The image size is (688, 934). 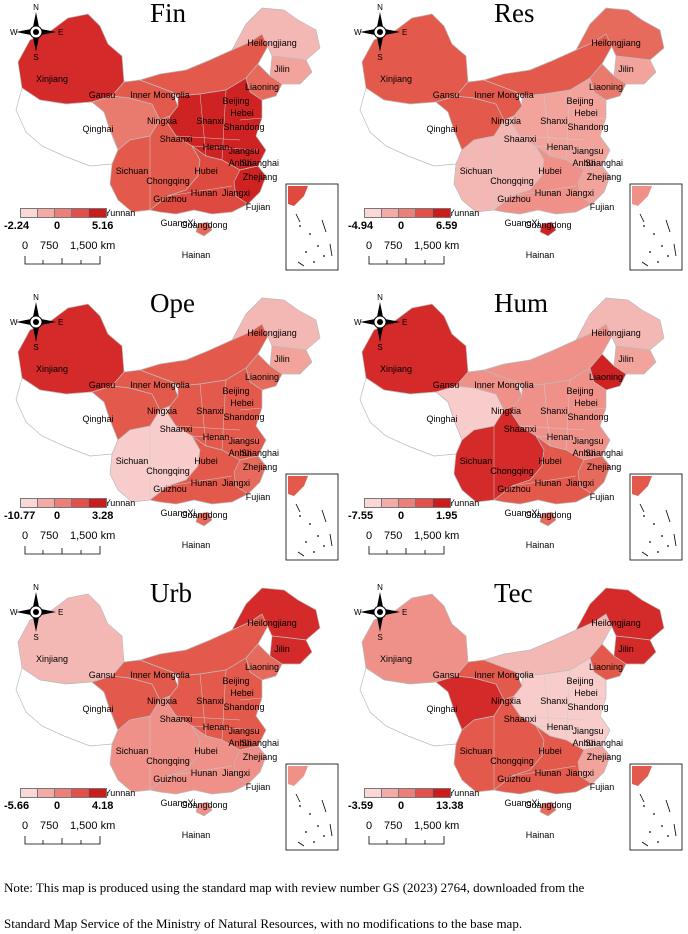 I want to click on legend-min: -4.94, so click(x=361, y=226).